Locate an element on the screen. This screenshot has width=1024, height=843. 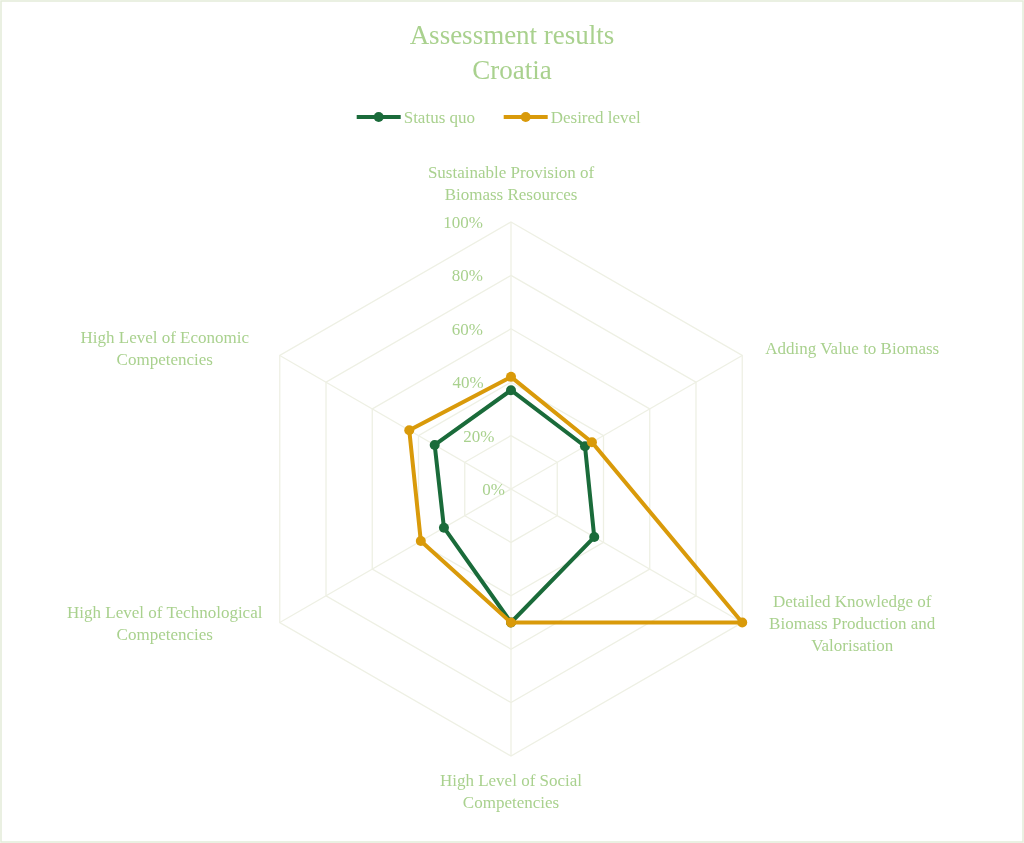
y-tick-label: 80% is located at coordinates (467, 276).